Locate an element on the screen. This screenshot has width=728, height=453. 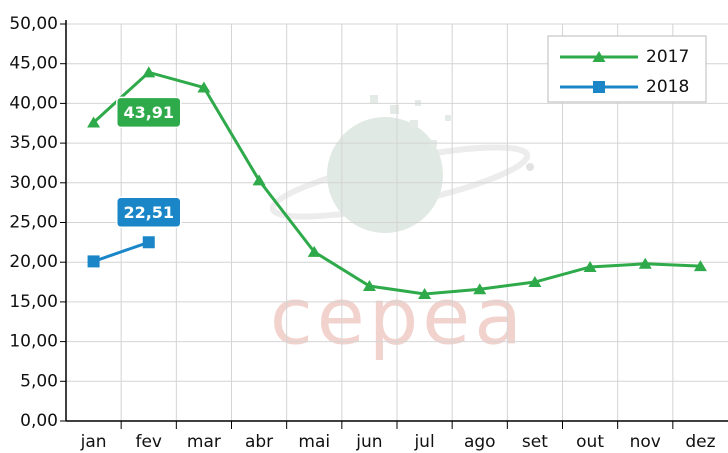
value-label: 22,51 is located at coordinates (148, 212).